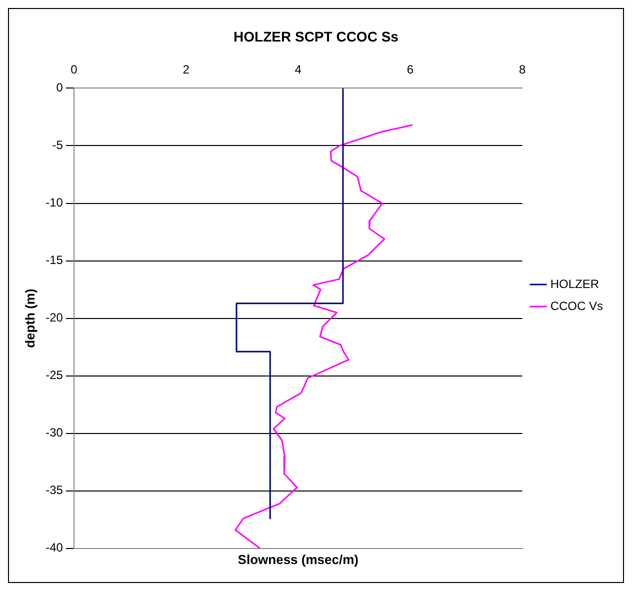 Image resolution: width=632 pixels, height=591 pixels. I want to click on y-tick-label: -15, so click(55, 260).